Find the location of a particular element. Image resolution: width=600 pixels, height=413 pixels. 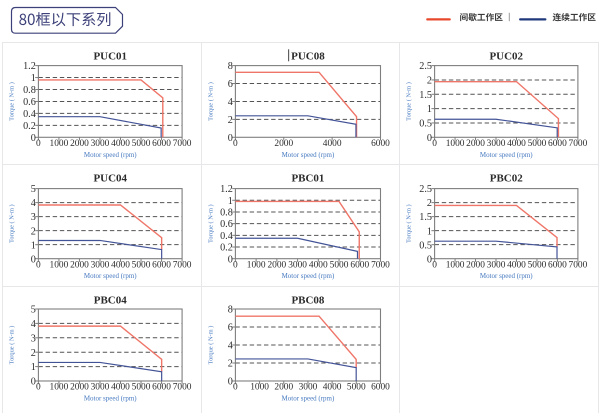

svg-text: 0.8 is located at coordinates (226, 213).